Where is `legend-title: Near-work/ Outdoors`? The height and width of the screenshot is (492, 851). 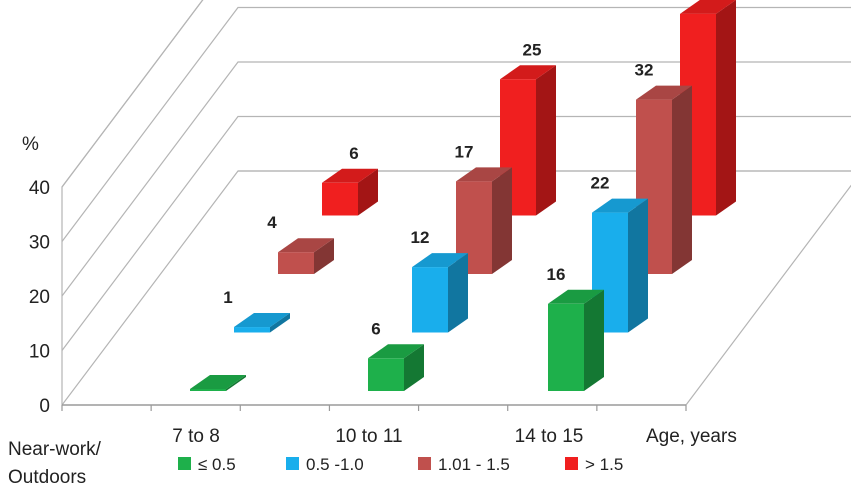 legend-title: Near-work/ Outdoors is located at coordinates (57, 463).